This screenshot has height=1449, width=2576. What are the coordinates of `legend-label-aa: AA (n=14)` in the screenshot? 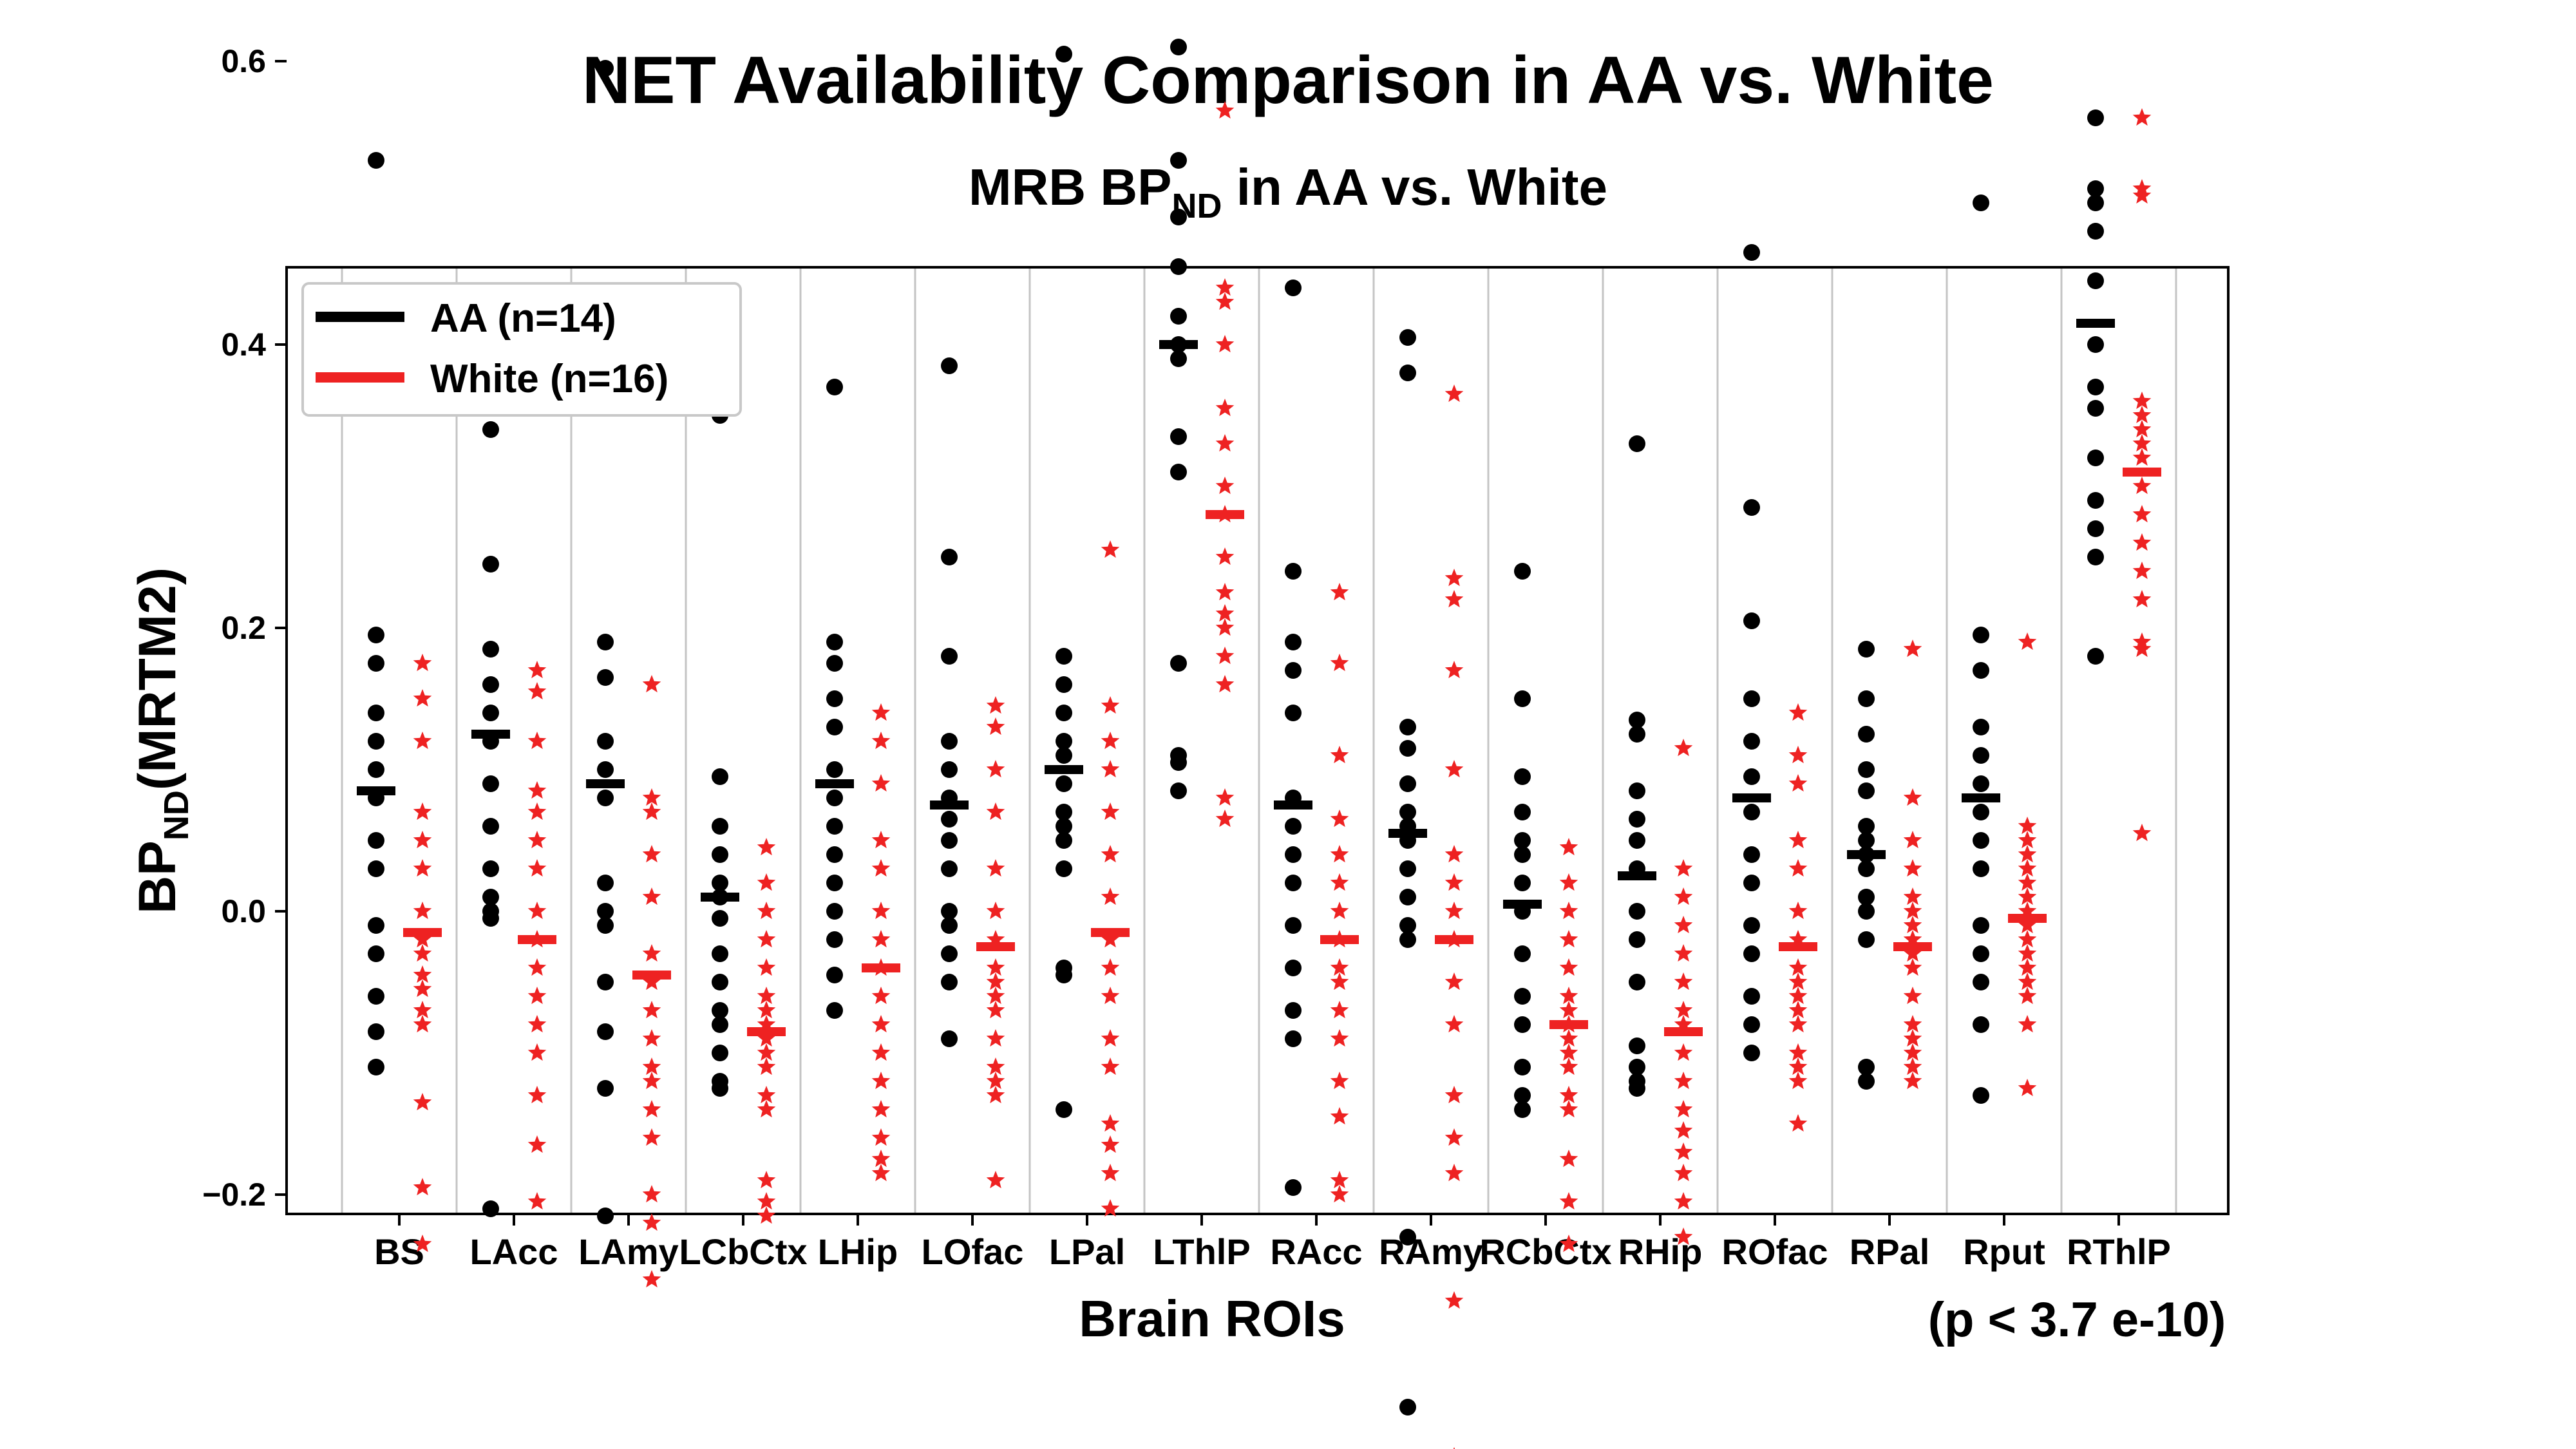 It's located at (523, 318).